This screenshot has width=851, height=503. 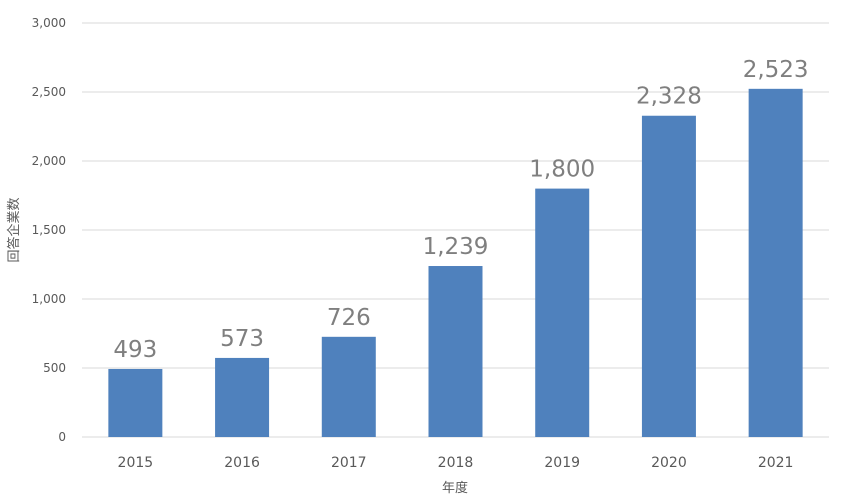 What do you see at coordinates (49, 92) in the screenshot?
I see `y-tick-label: 2,500` at bounding box center [49, 92].